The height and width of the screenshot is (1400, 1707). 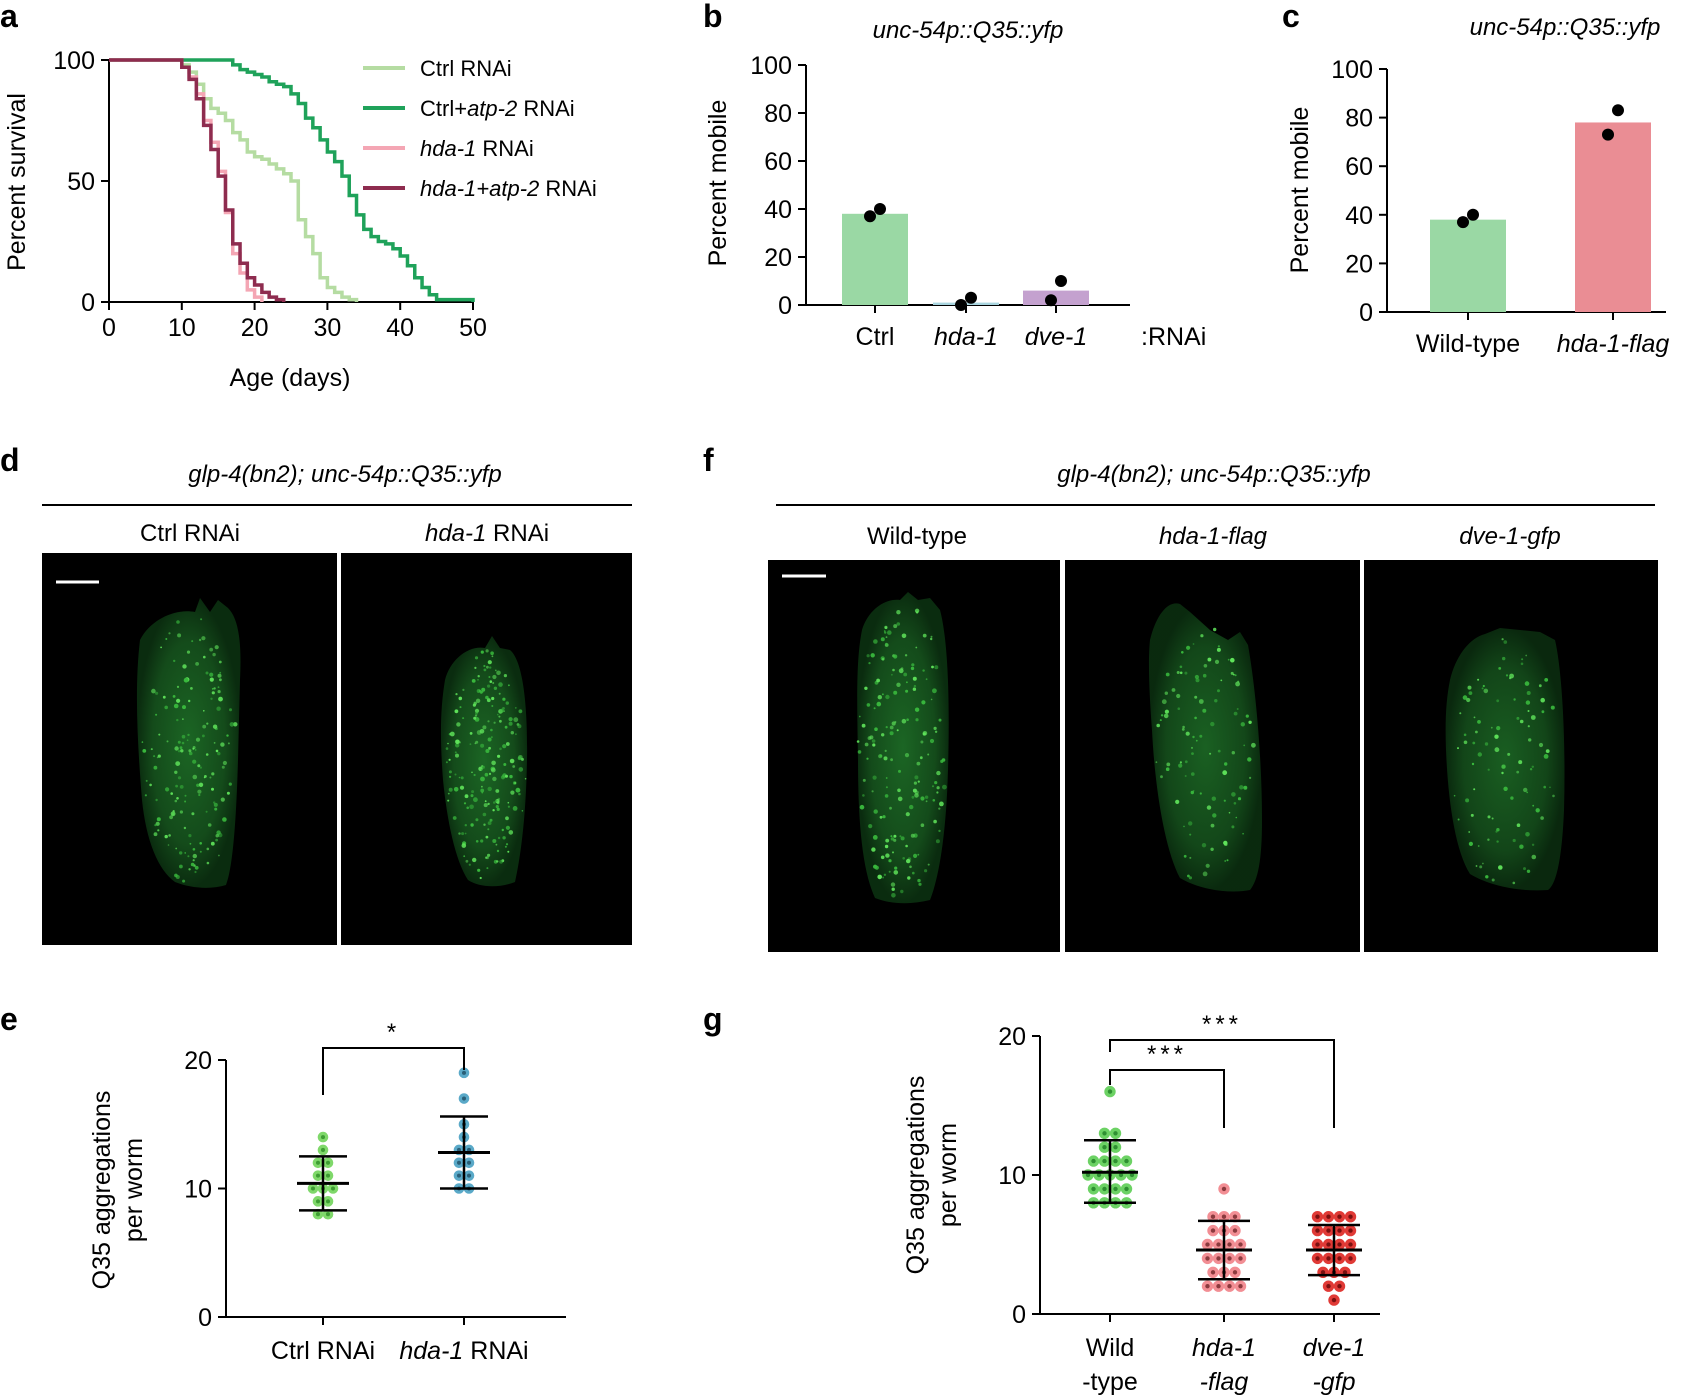 What do you see at coordinates (234, 180) in the screenshot?
I see `series-line` at bounding box center [234, 180].